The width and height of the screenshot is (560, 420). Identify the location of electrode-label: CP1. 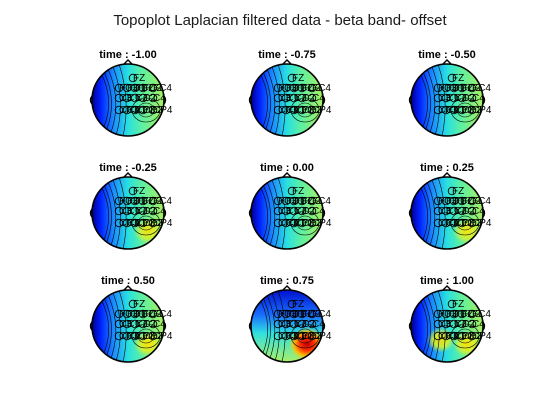
(296, 336).